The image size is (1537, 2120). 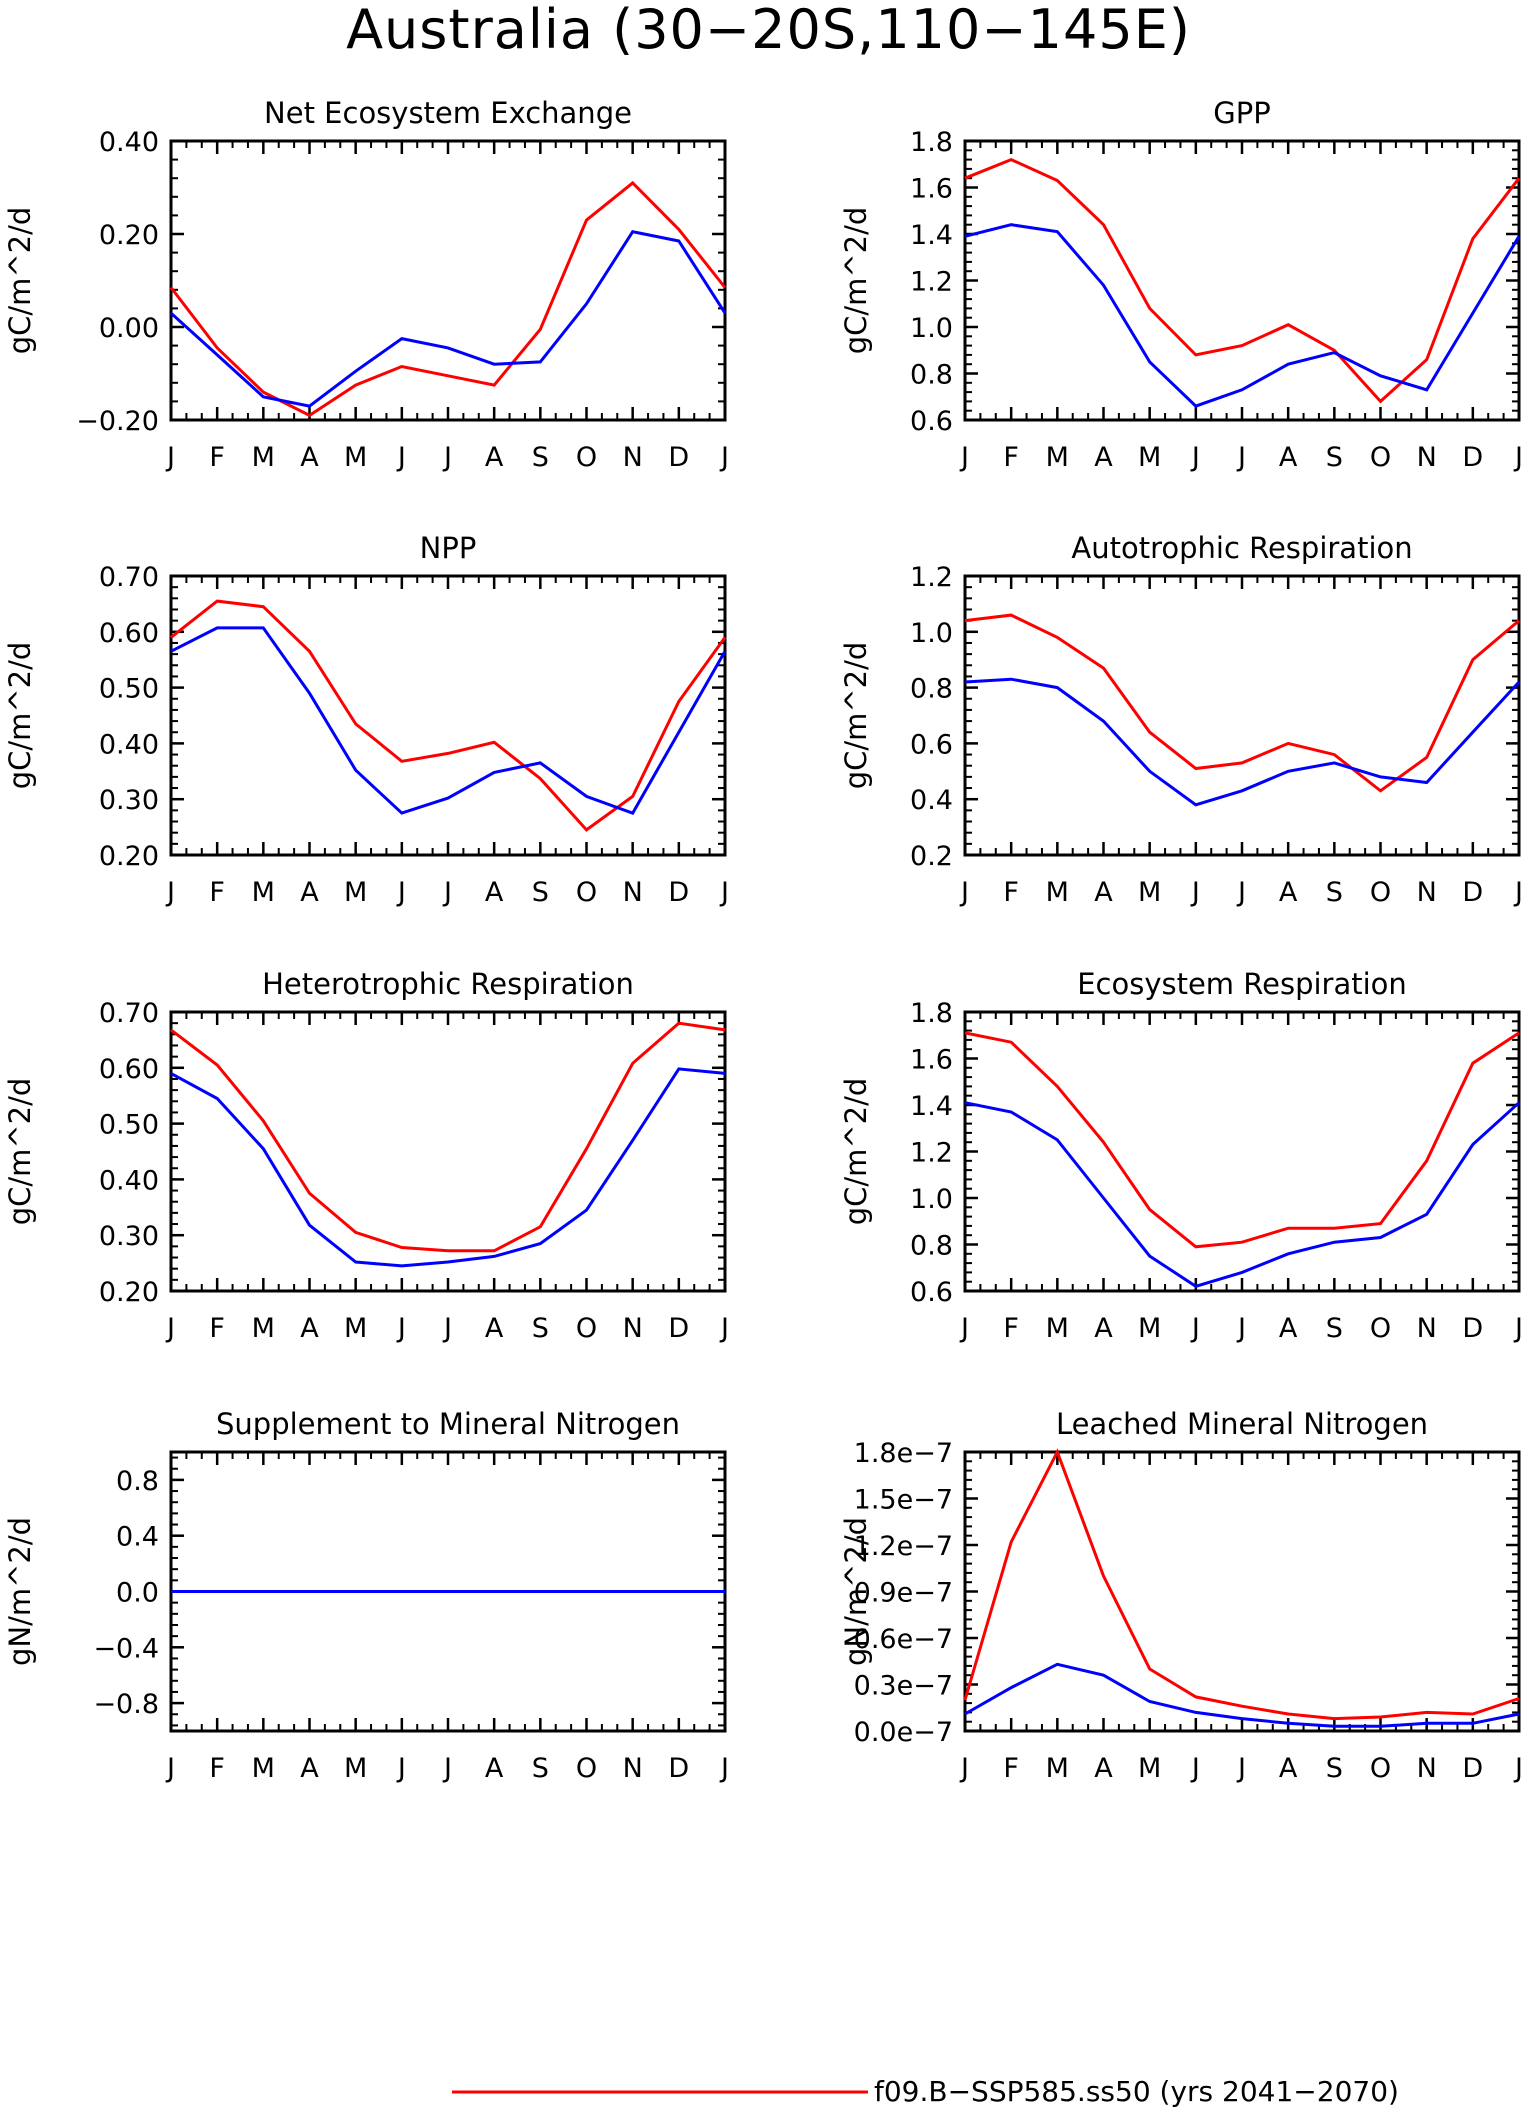 What do you see at coordinates (931, 1013) in the screenshot?
I see `y-tick-label: 1.8` at bounding box center [931, 1013].